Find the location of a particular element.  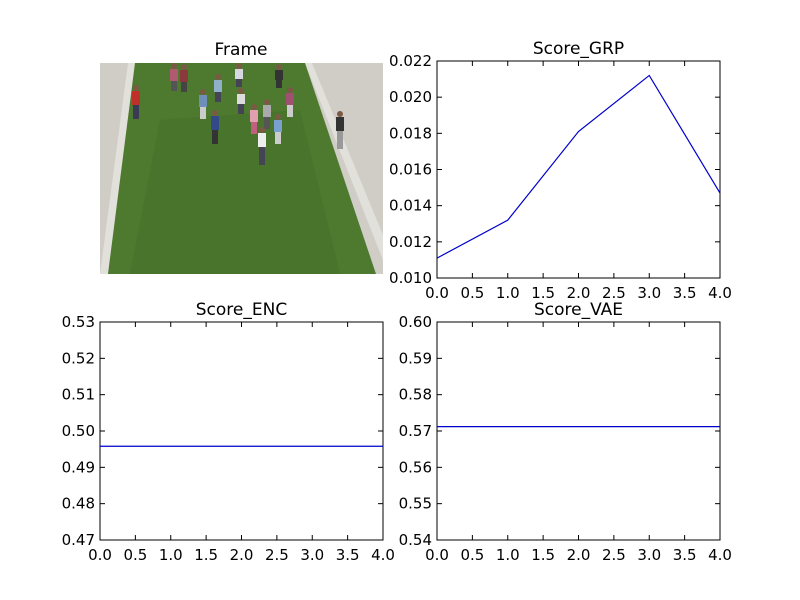

y-tick-label: 0.58 is located at coordinates (415, 395).